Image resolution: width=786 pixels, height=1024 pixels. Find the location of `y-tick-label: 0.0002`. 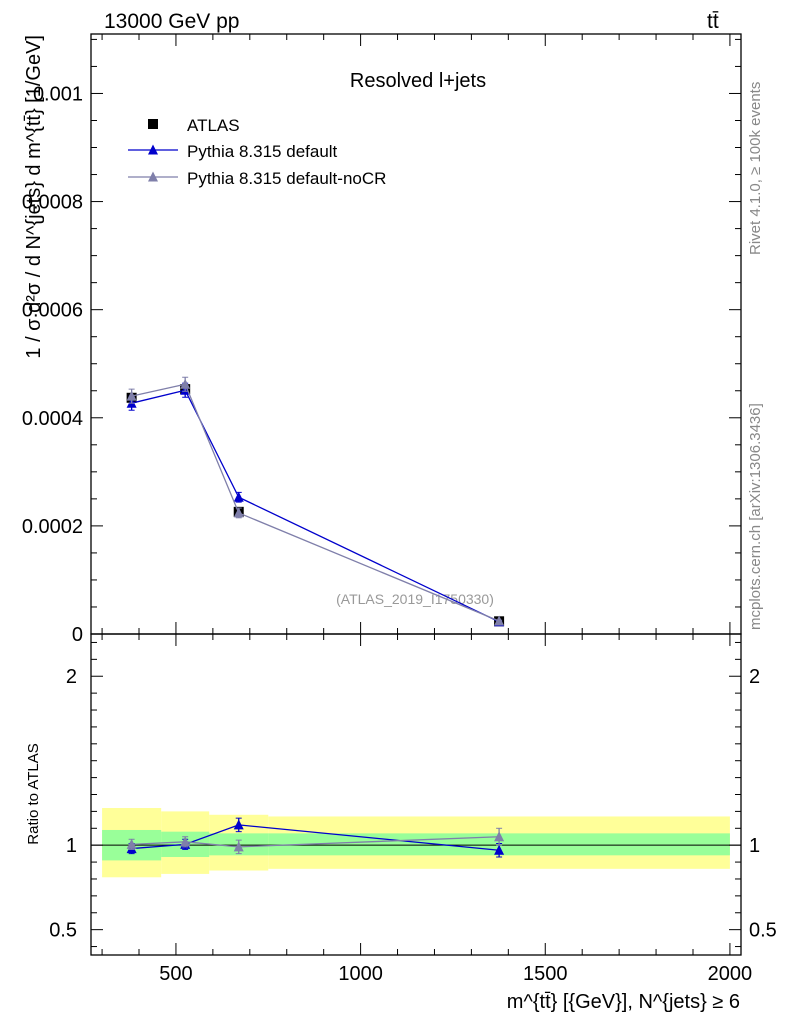

y-tick-label: 0.0002 is located at coordinates (52, 527).